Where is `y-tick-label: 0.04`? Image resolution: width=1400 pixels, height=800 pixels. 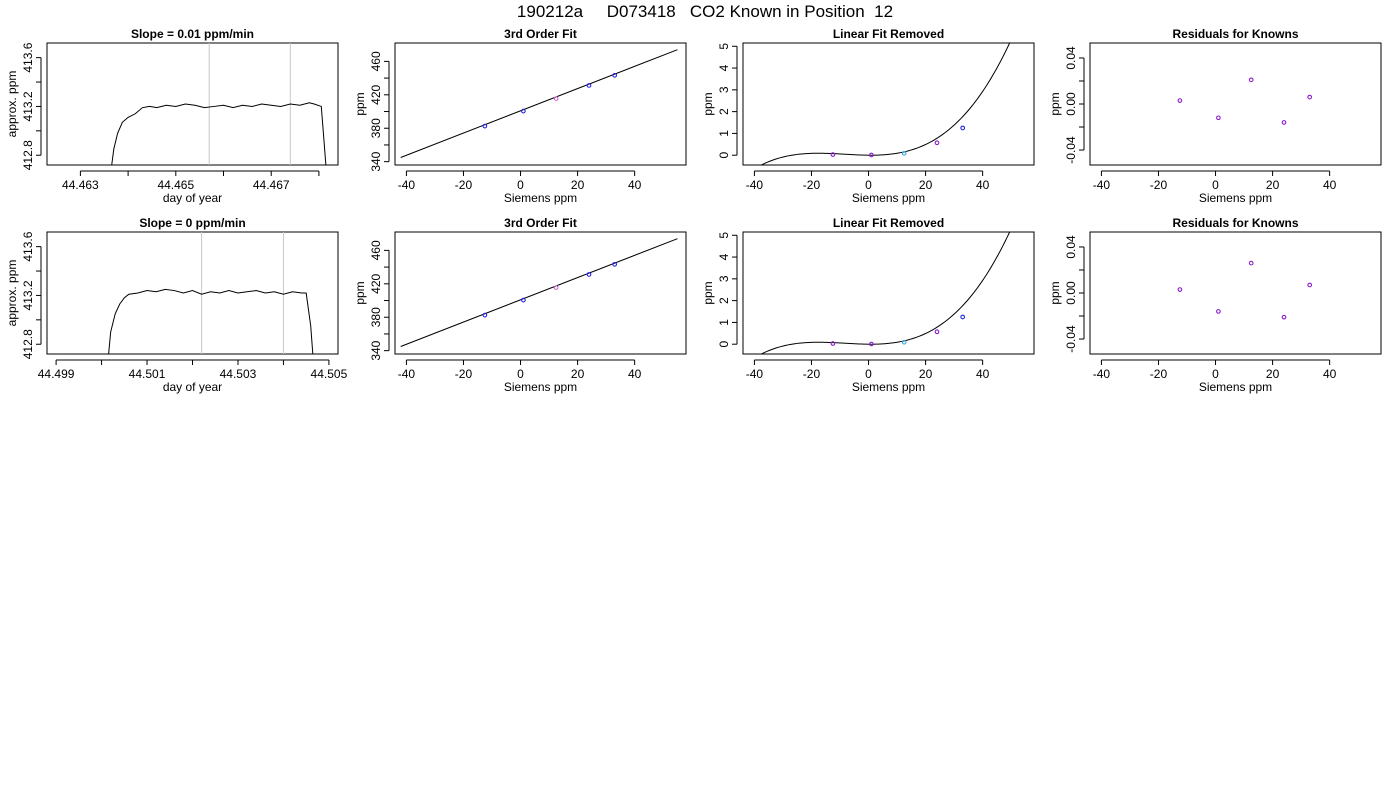 y-tick-label: 0.04 is located at coordinates (1071, 58).